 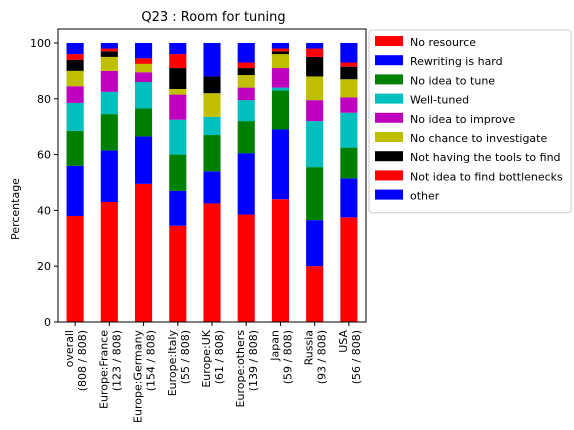 I want to click on x-tick-label: Europe:France (123 / 808), so click(x=110, y=369).